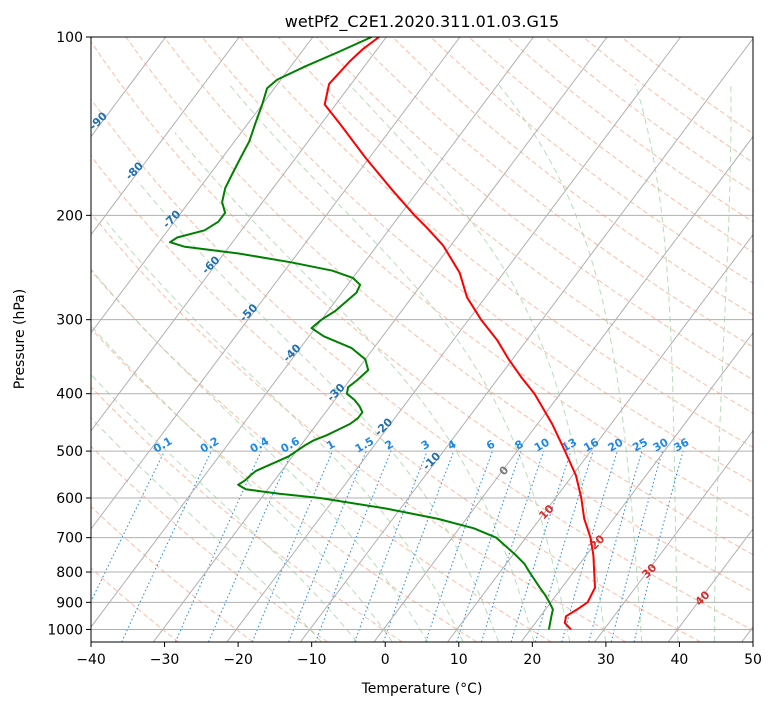 The image size is (775, 712). What do you see at coordinates (291, 444) in the screenshot?
I see `mixing-ratio-label: 0.6` at bounding box center [291, 444].